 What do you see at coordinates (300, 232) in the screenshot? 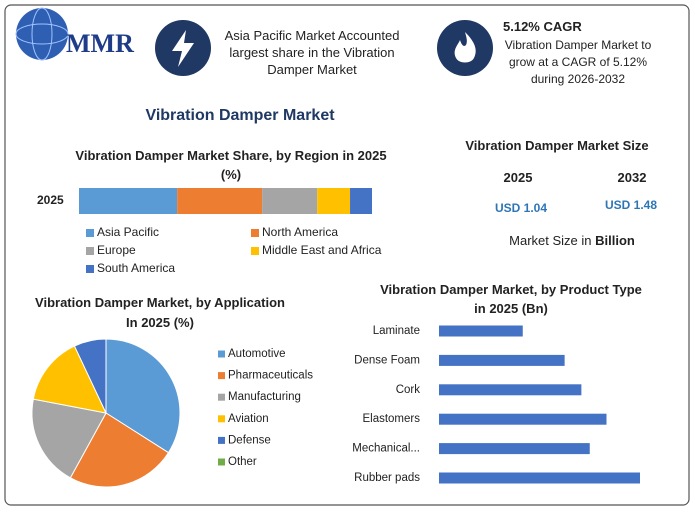
I see `legend-label: North America` at bounding box center [300, 232].